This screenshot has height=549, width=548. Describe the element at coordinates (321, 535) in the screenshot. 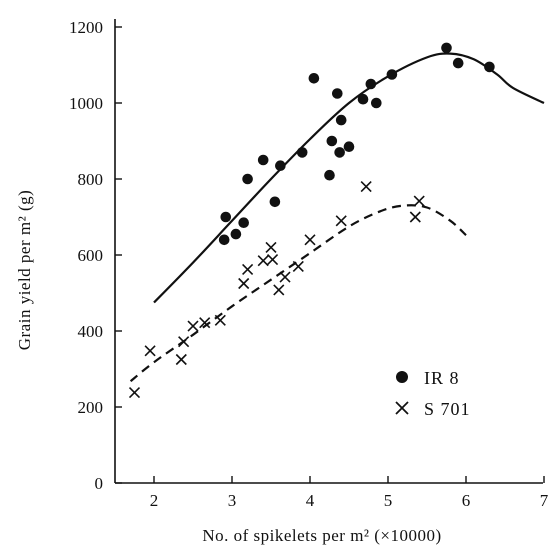

I see `x-axis-title: No. of spikelets per m² (×10000)` at that location.